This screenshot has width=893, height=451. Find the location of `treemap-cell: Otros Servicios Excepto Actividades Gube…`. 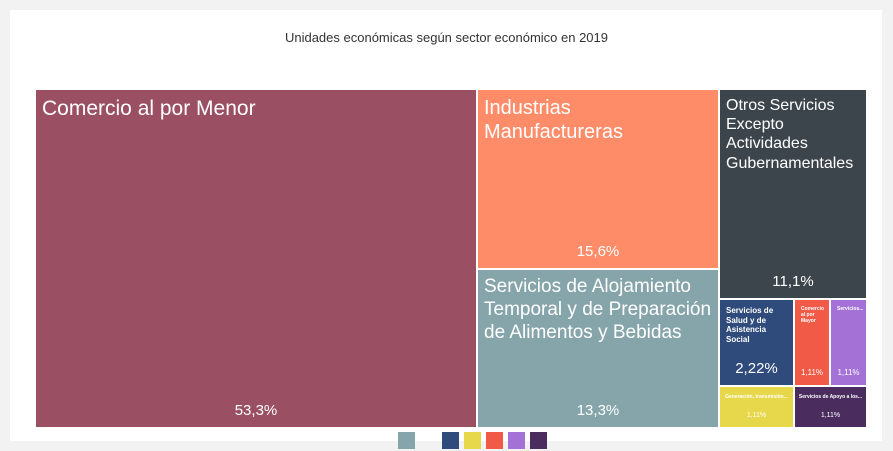

treemap-cell: Otros Servicios Excepto Actividades Gube… is located at coordinates (793, 194).